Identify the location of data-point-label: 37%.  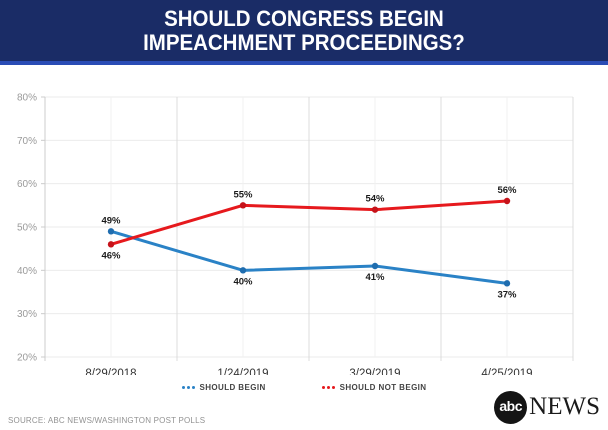
(507, 294).